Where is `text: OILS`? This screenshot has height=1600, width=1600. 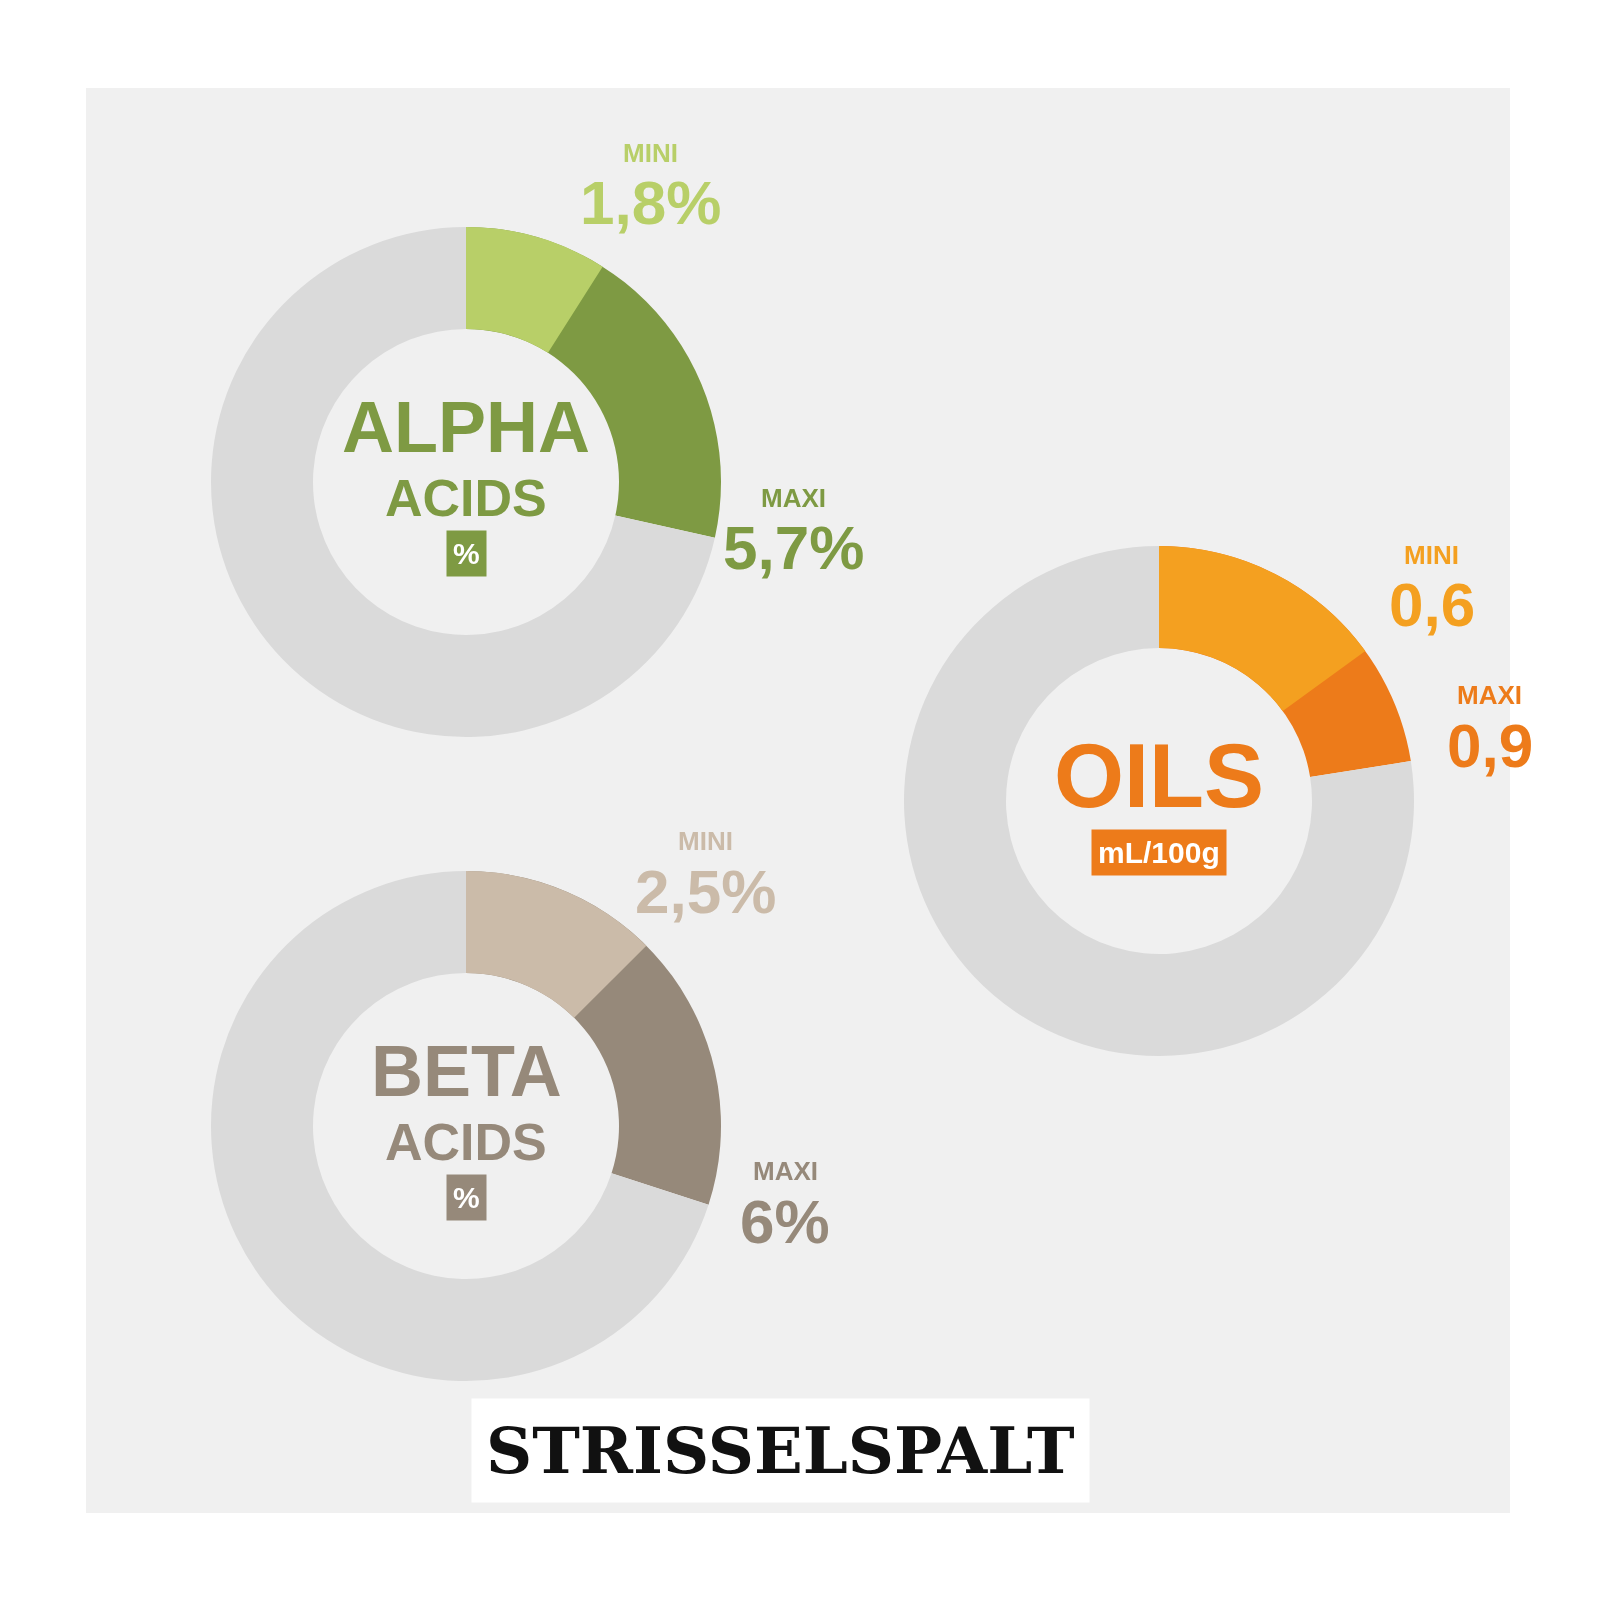 text: OILS is located at coordinates (1159, 776).